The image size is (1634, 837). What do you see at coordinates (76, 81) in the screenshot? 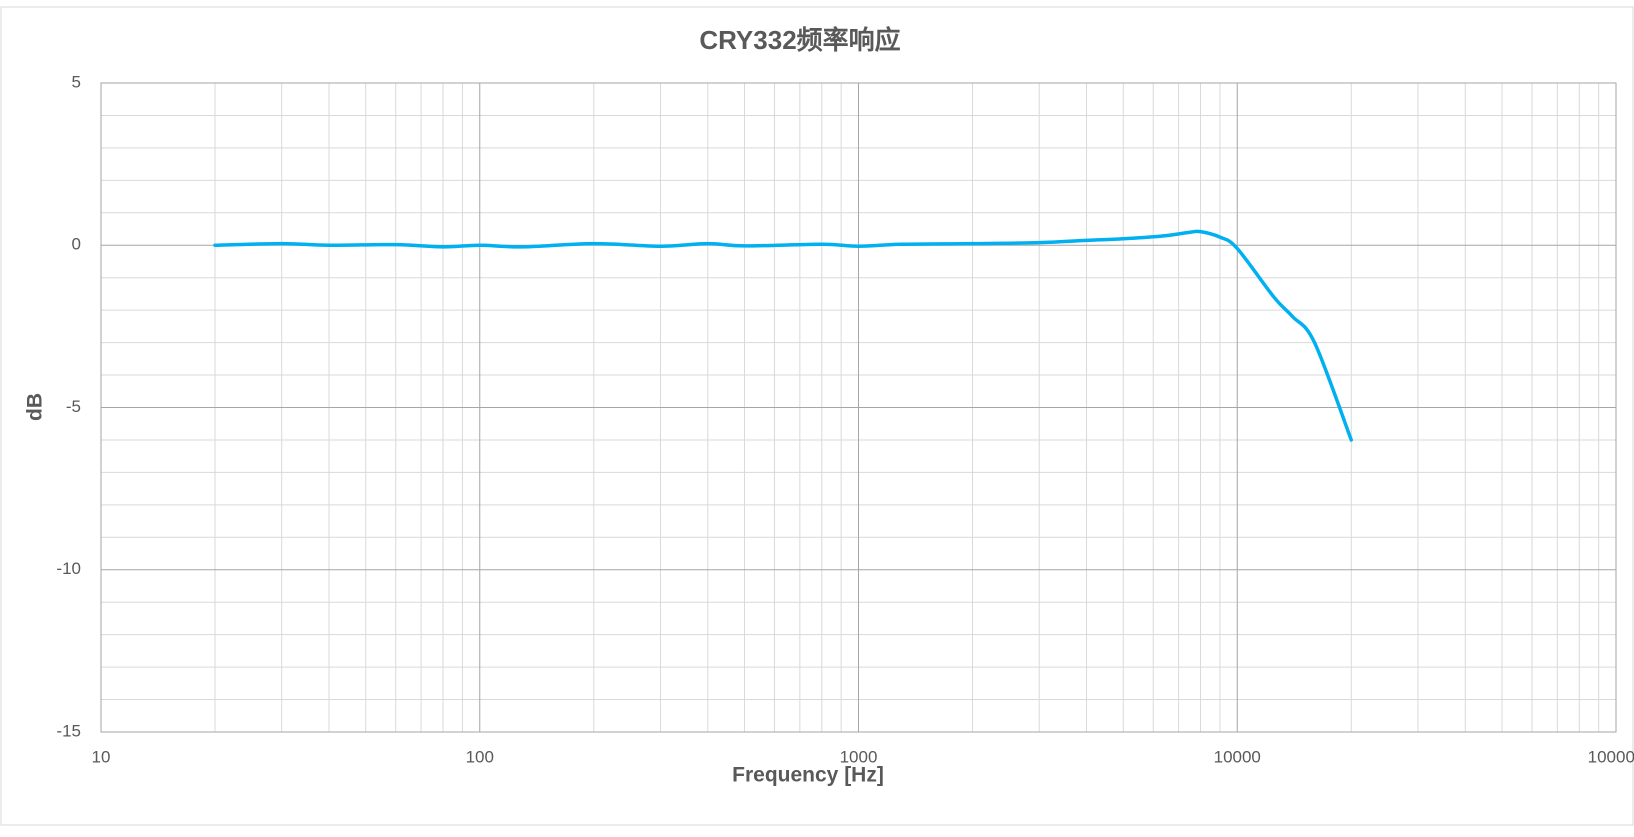
I see `y-tick-label: 5` at bounding box center [76, 81].